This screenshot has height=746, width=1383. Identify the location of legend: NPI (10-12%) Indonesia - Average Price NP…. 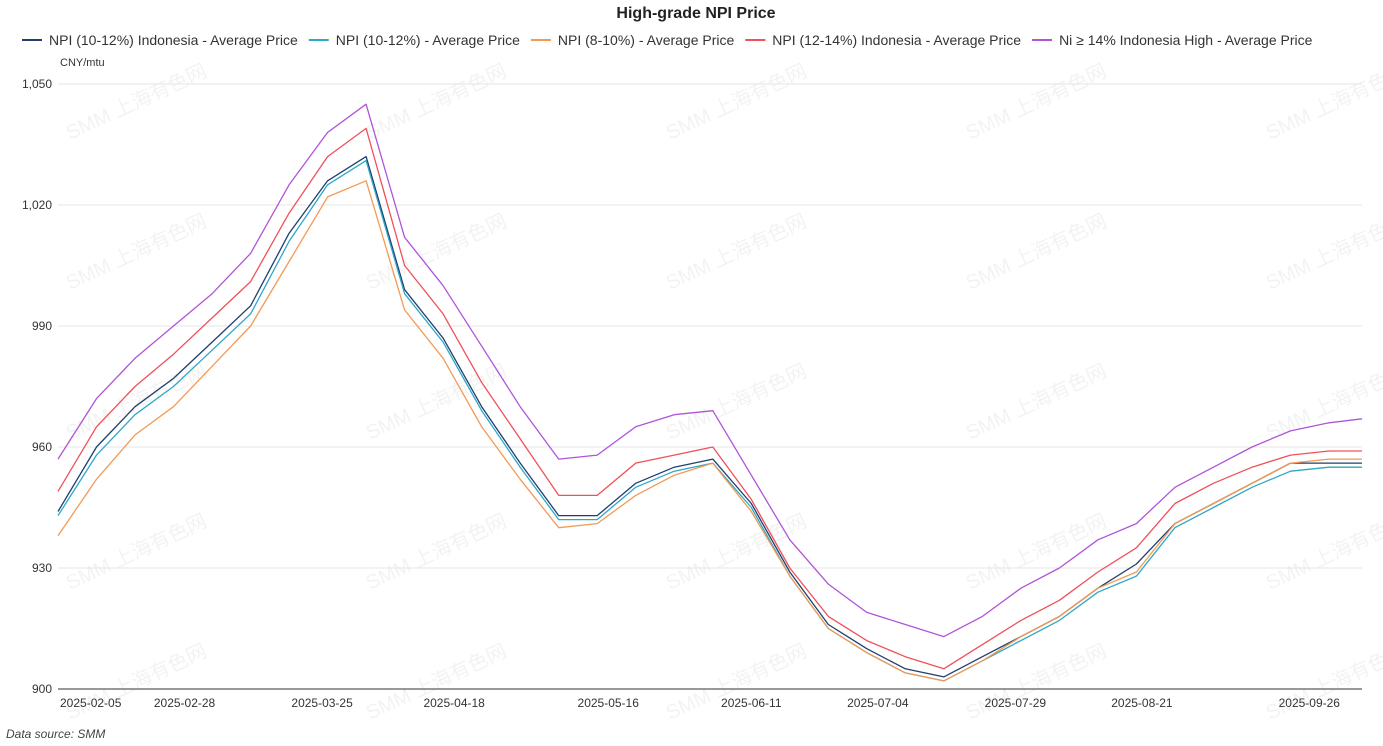
(667, 40).